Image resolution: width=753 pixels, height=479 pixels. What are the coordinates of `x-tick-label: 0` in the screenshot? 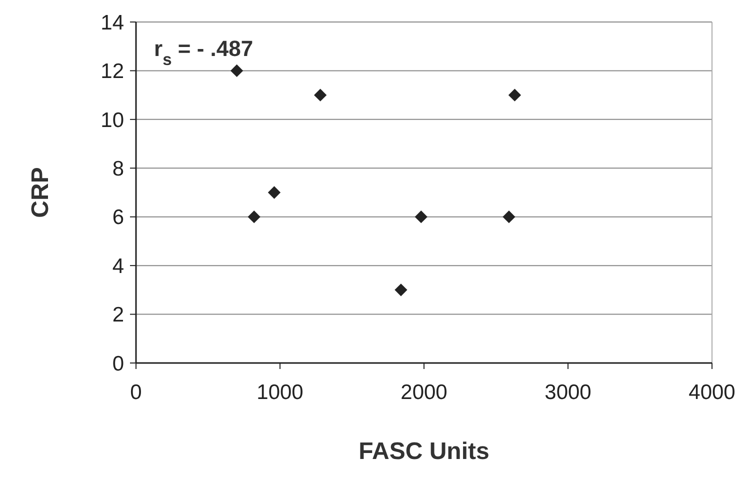 It's located at (136, 392).